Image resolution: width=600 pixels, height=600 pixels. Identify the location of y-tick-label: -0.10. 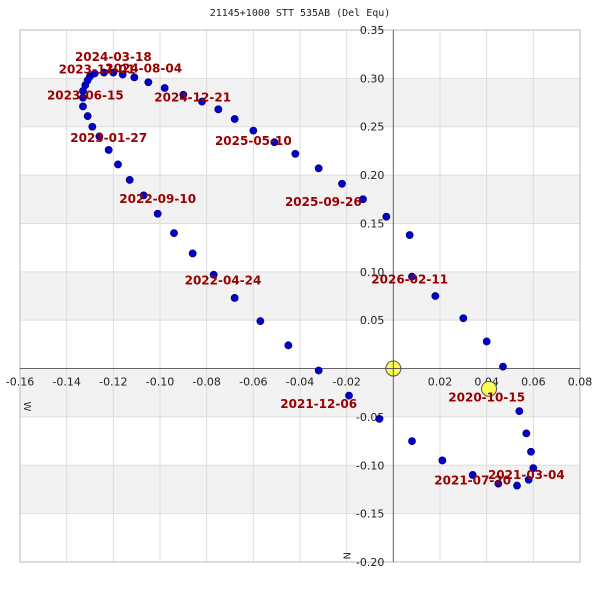
(370, 465).